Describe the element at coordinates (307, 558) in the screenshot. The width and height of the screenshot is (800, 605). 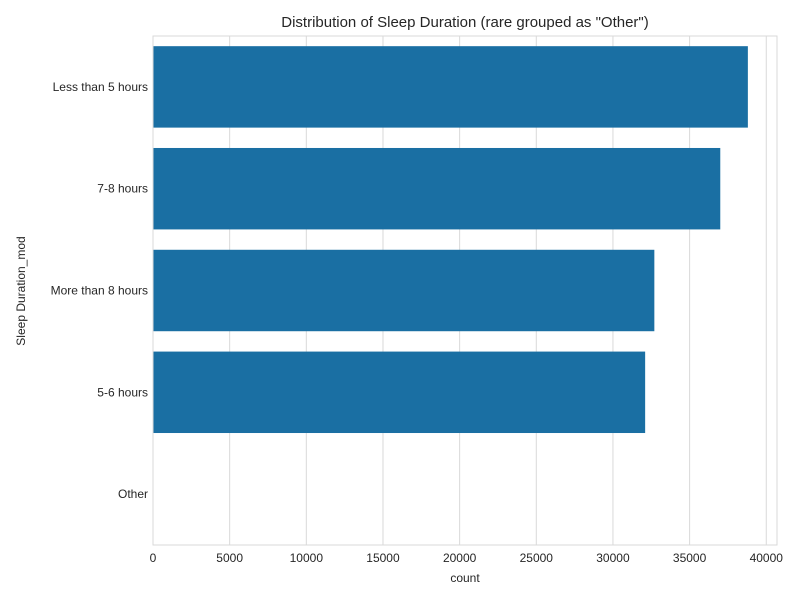
I see `x-tick-label: 10000` at that location.